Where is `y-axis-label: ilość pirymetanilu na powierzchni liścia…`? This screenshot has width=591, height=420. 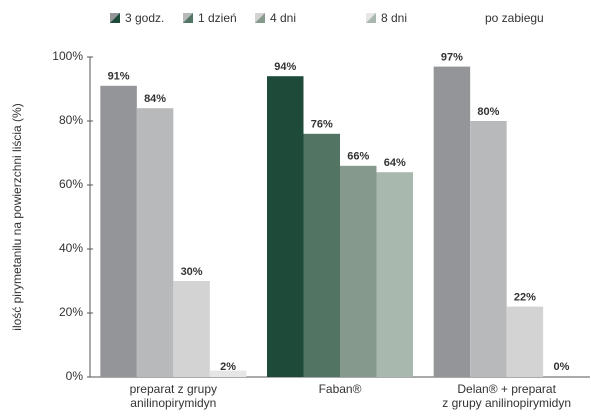 y-axis-label: ilość pirymetanilu na powierzchni liścia… is located at coordinates (17, 216).